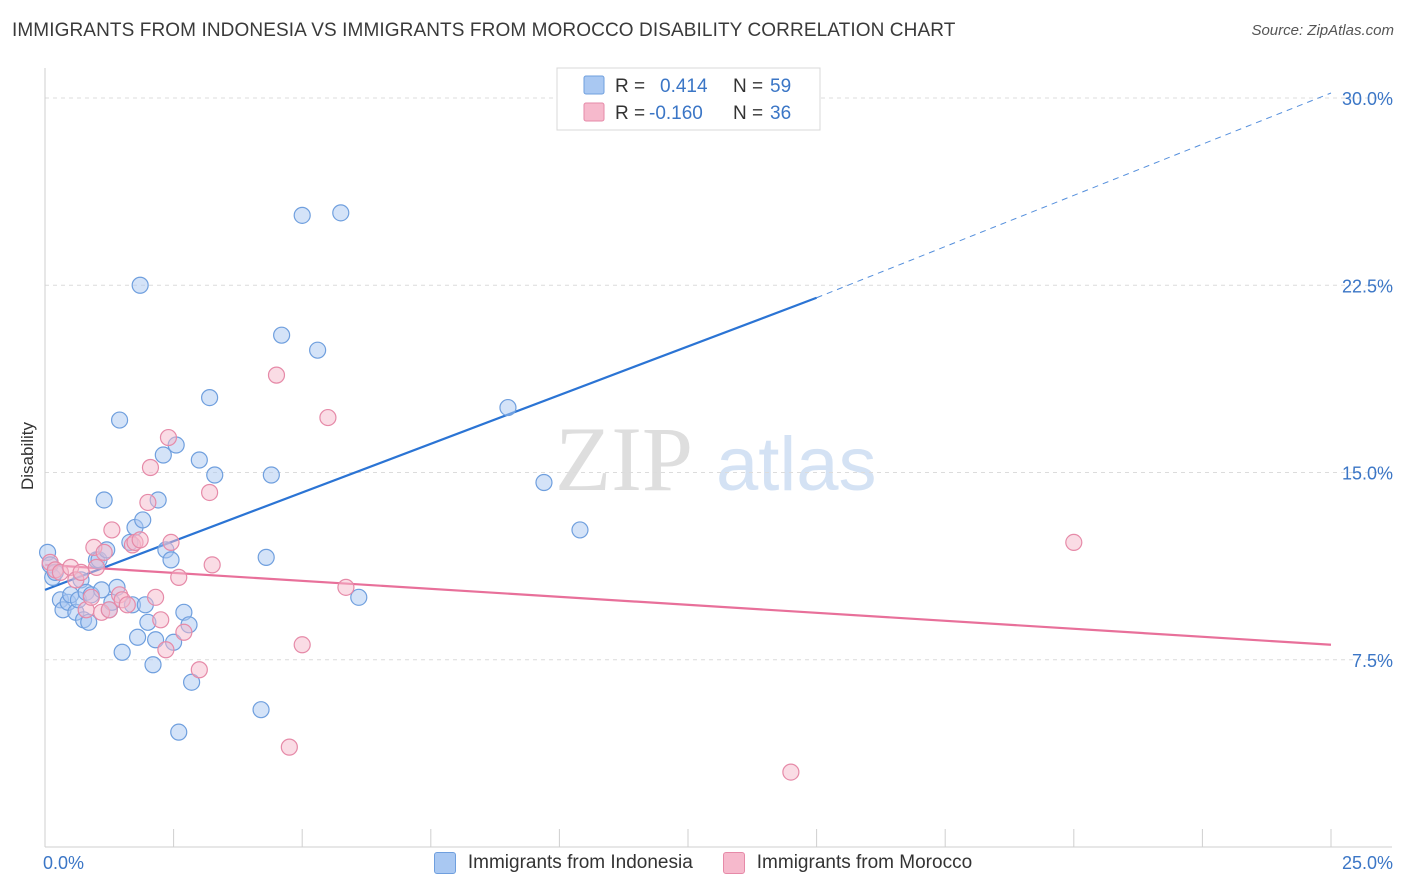  I want to click on legend-r-value-indonesia: 0.414, so click(684, 86).